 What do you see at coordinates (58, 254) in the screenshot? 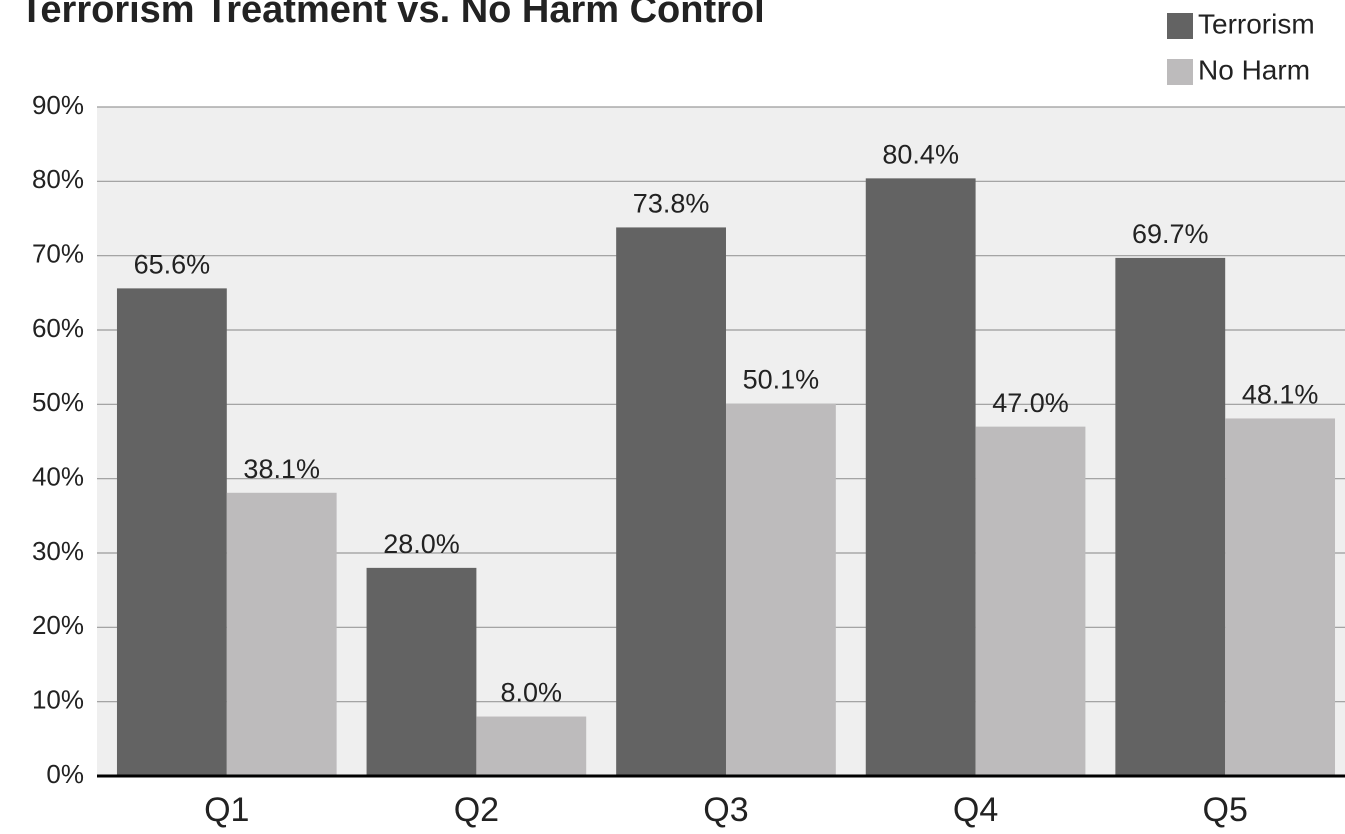
I see `y-tick-label: 70%` at bounding box center [58, 254].